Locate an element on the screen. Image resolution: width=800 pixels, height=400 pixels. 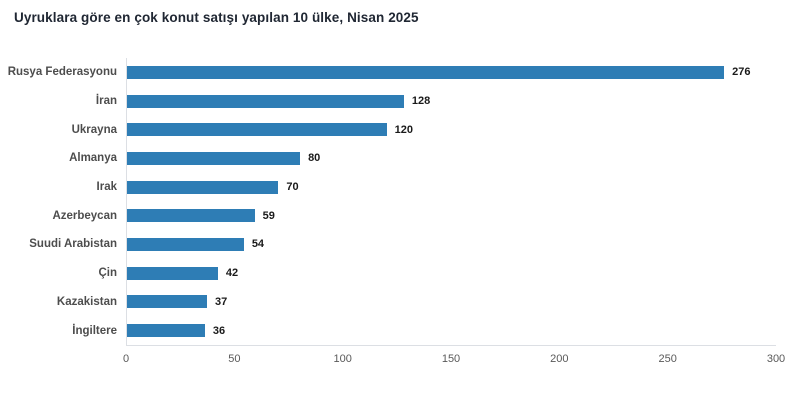
x-tick-label: 300 is located at coordinates (776, 359).